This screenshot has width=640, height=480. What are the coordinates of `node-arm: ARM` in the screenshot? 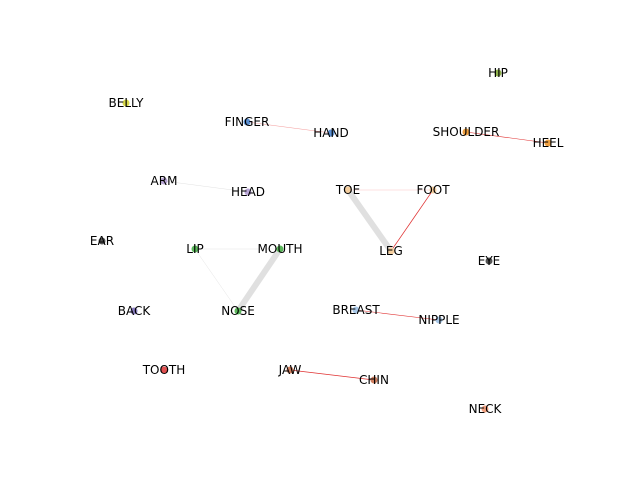 It's located at (164, 181).